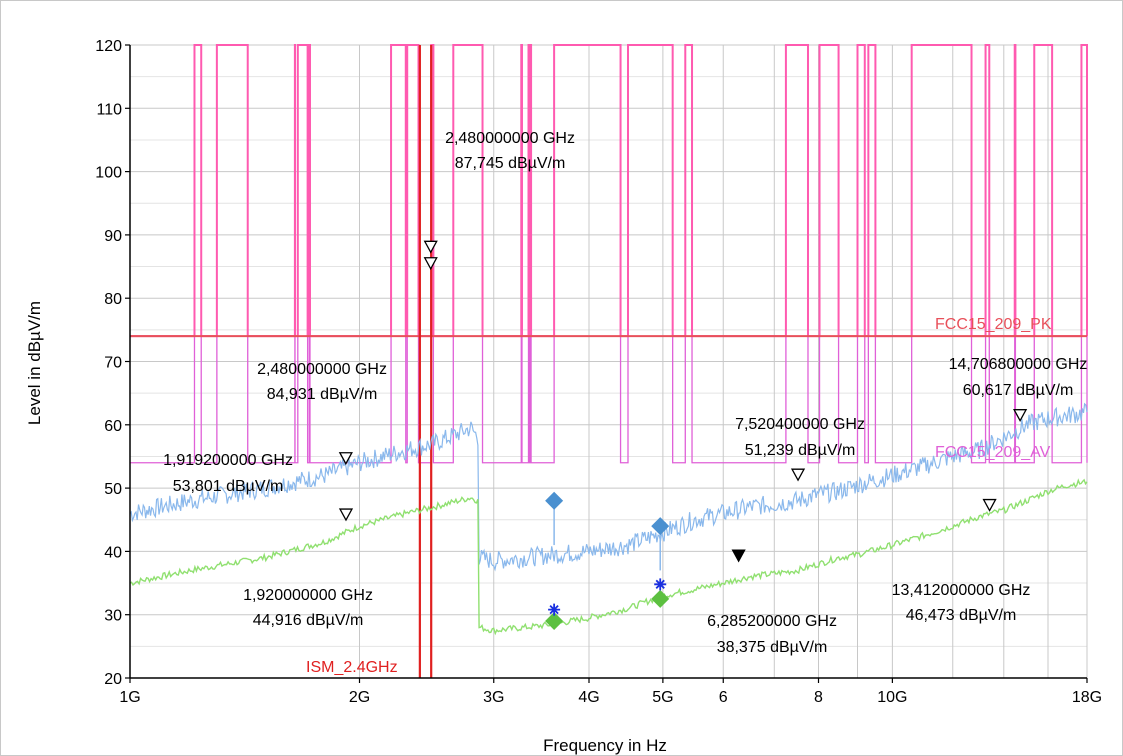 The height and width of the screenshot is (756, 1123). I want to click on x-tick-label: 18G, so click(1087, 697).